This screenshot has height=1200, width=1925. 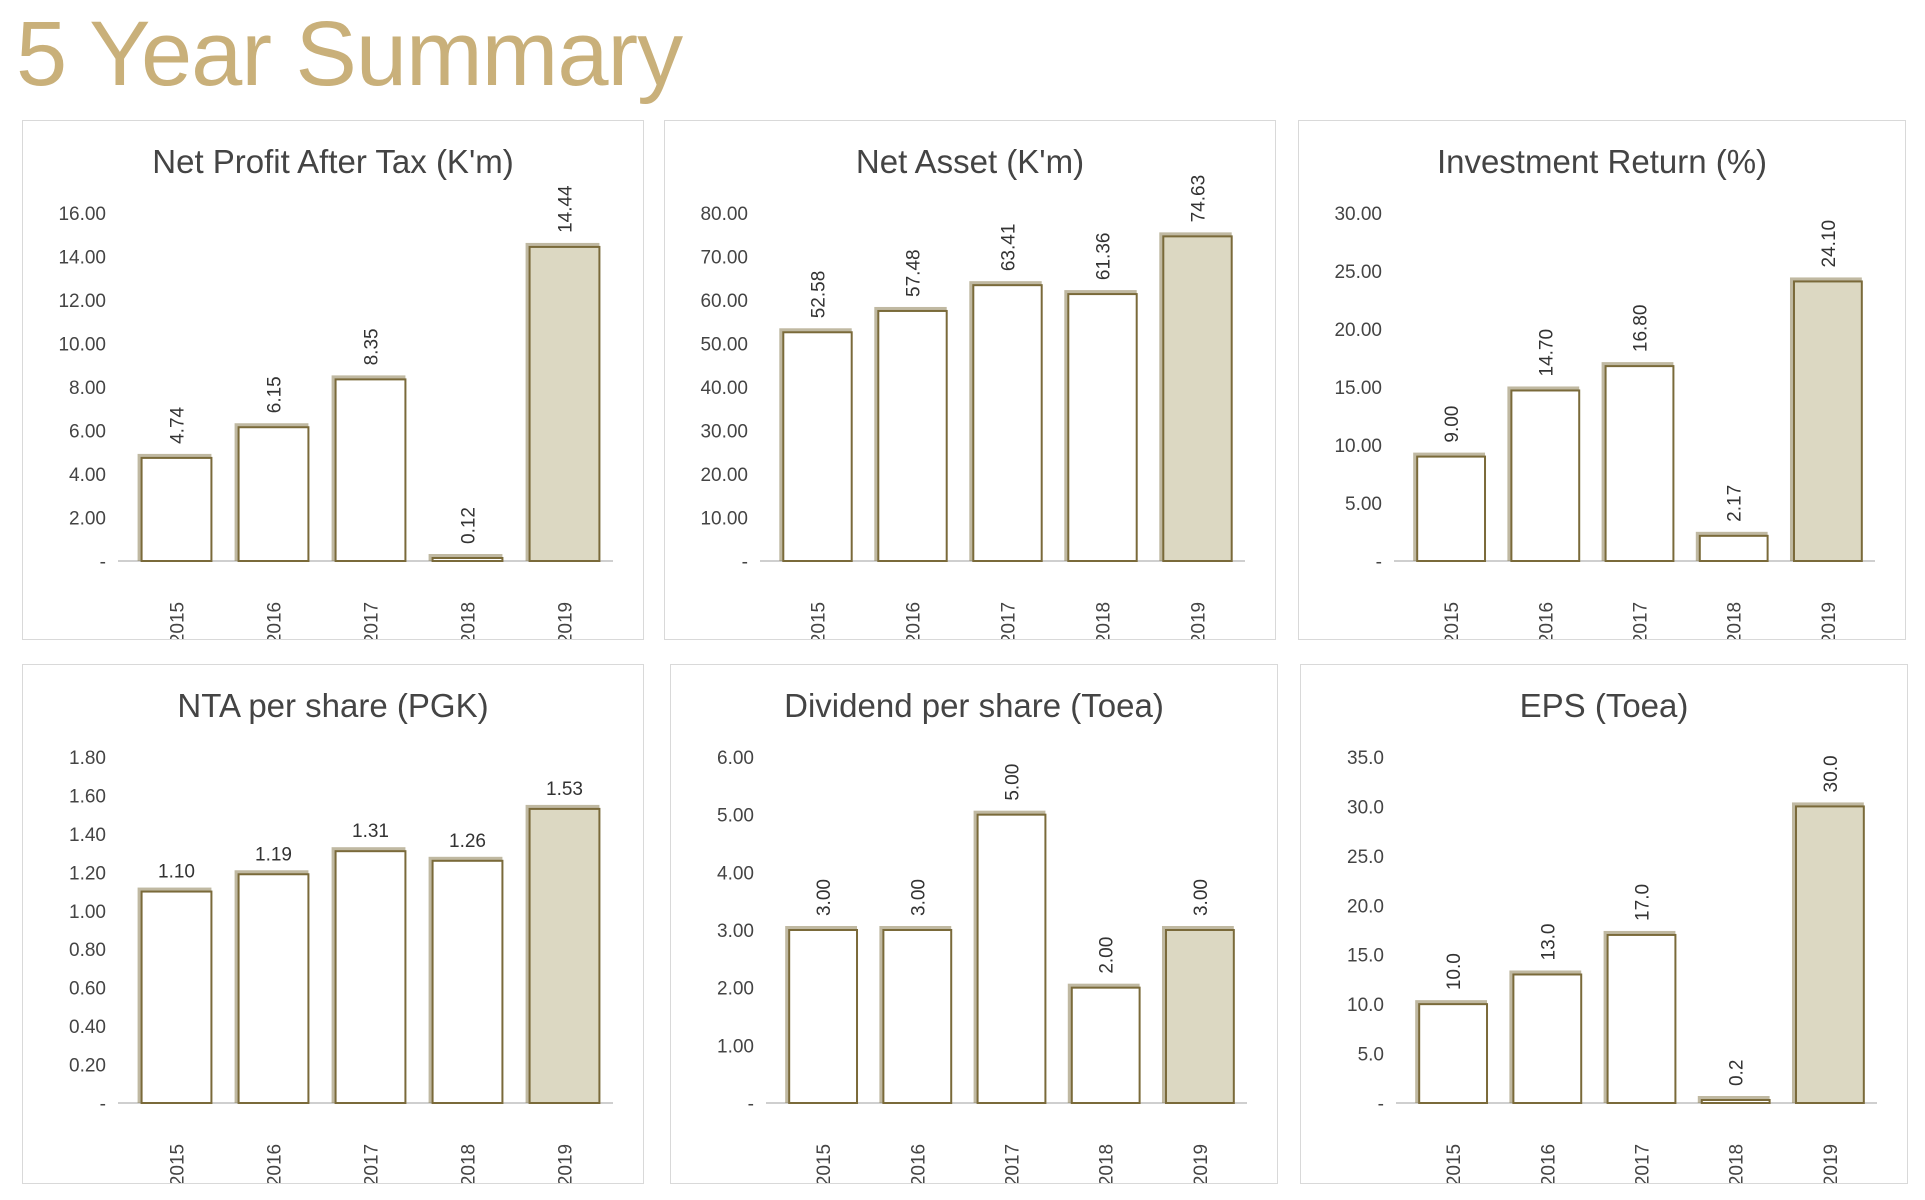 What do you see at coordinates (349, 54) in the screenshot?
I see `page-title: 5 Year Summary` at bounding box center [349, 54].